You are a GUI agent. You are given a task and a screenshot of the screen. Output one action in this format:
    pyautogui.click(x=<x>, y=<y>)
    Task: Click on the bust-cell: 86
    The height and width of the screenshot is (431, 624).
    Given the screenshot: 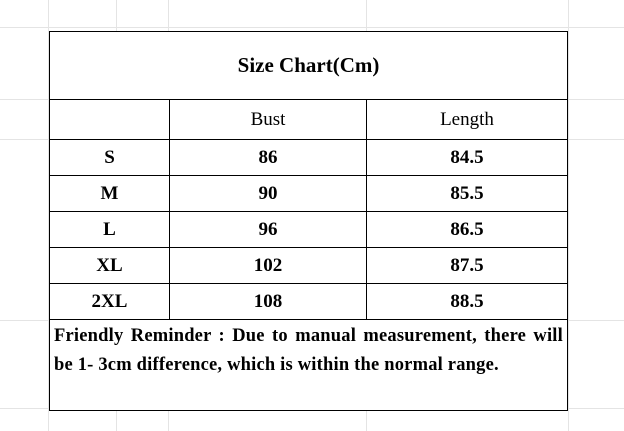 What is the action you would take?
    pyautogui.click(x=268, y=157)
    